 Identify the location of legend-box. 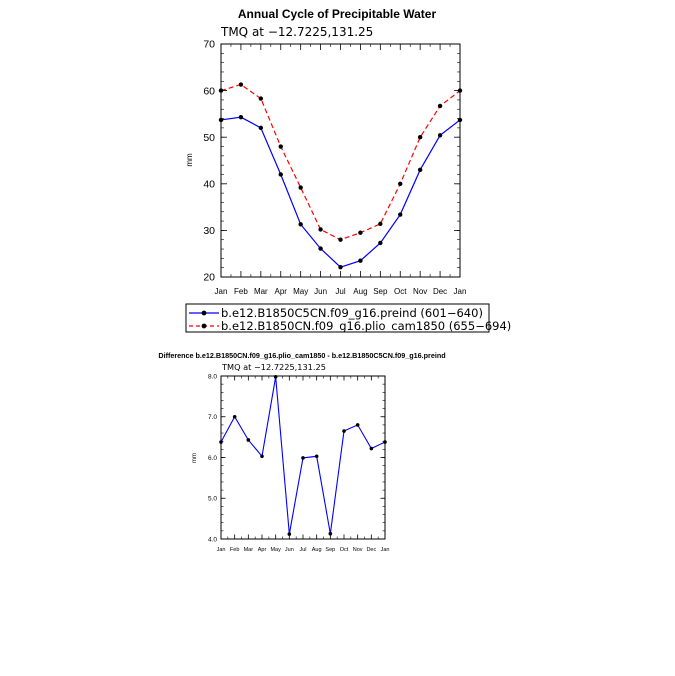
(337, 318).